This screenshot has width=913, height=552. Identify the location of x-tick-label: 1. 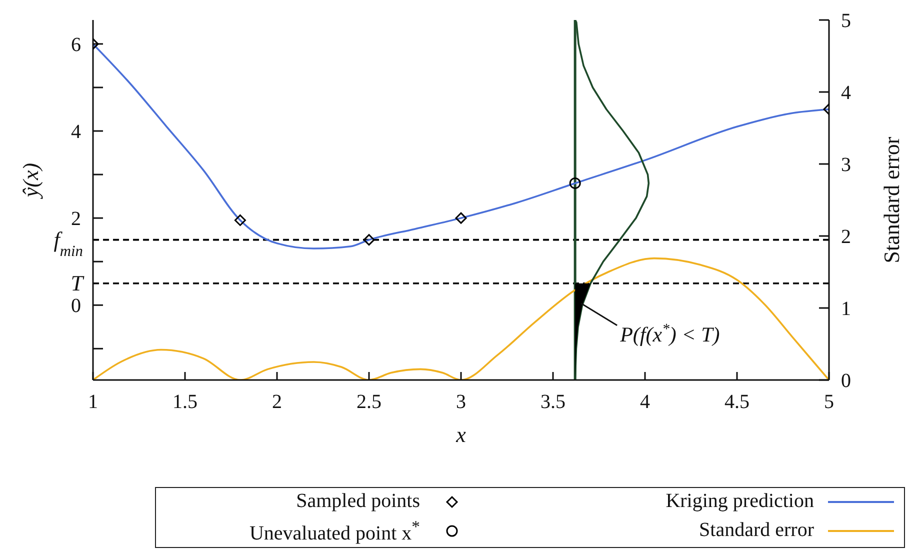
(93, 402).